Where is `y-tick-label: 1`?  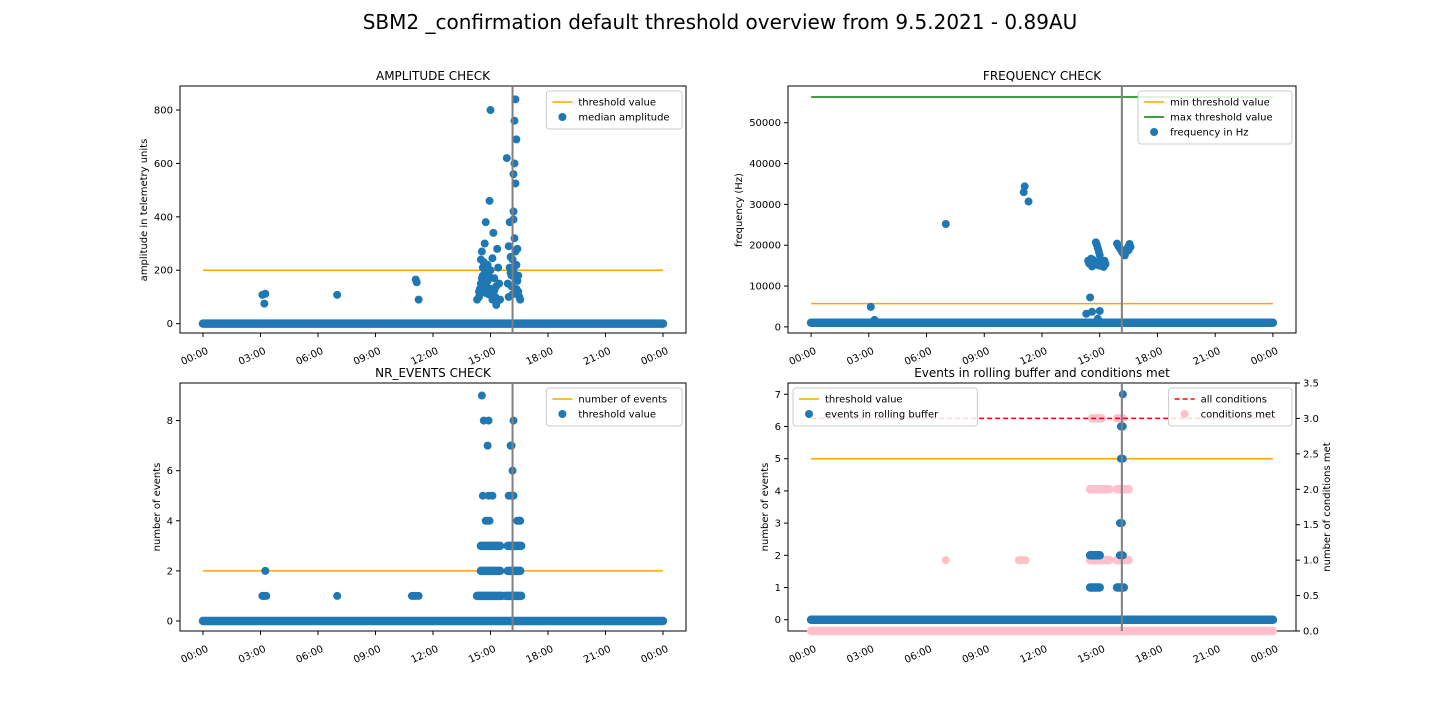
y-tick-label: 1 is located at coordinates (778, 588).